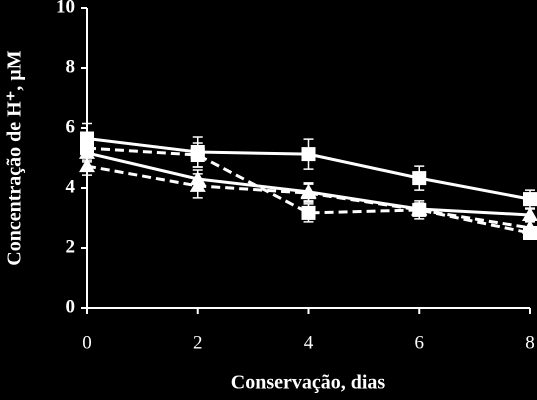 Image resolution: width=537 pixels, height=400 pixels. I want to click on x-tick-label: 6, so click(420, 342).